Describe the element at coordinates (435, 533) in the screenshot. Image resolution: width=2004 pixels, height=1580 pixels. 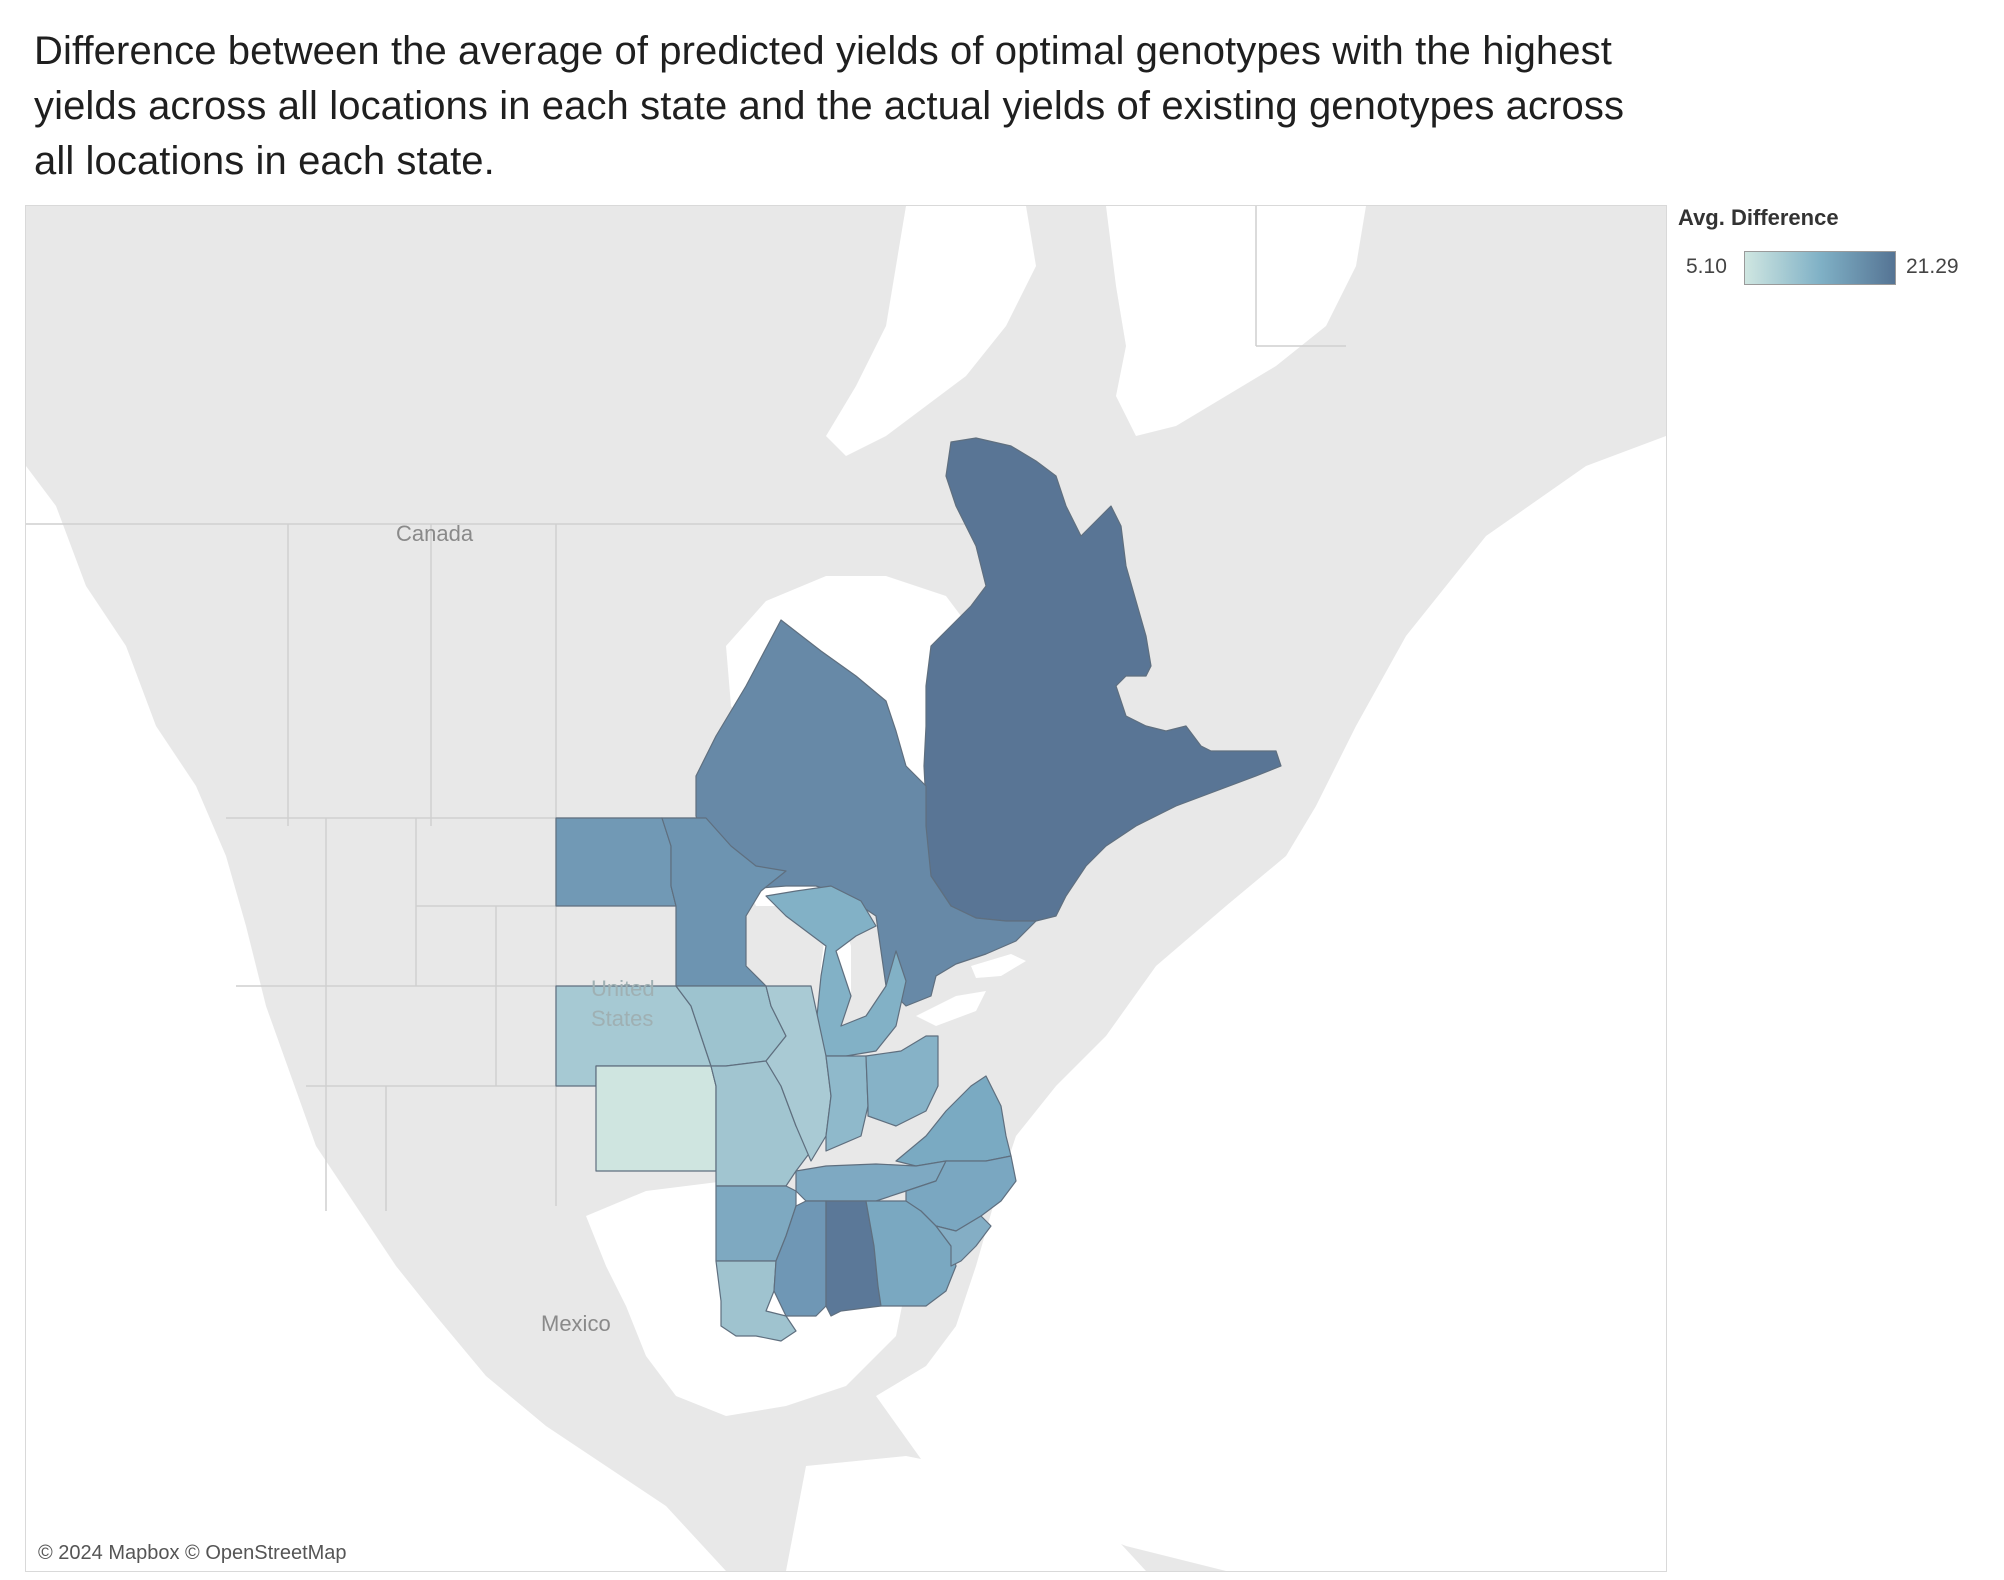
I see `label-canada: Canada` at that location.